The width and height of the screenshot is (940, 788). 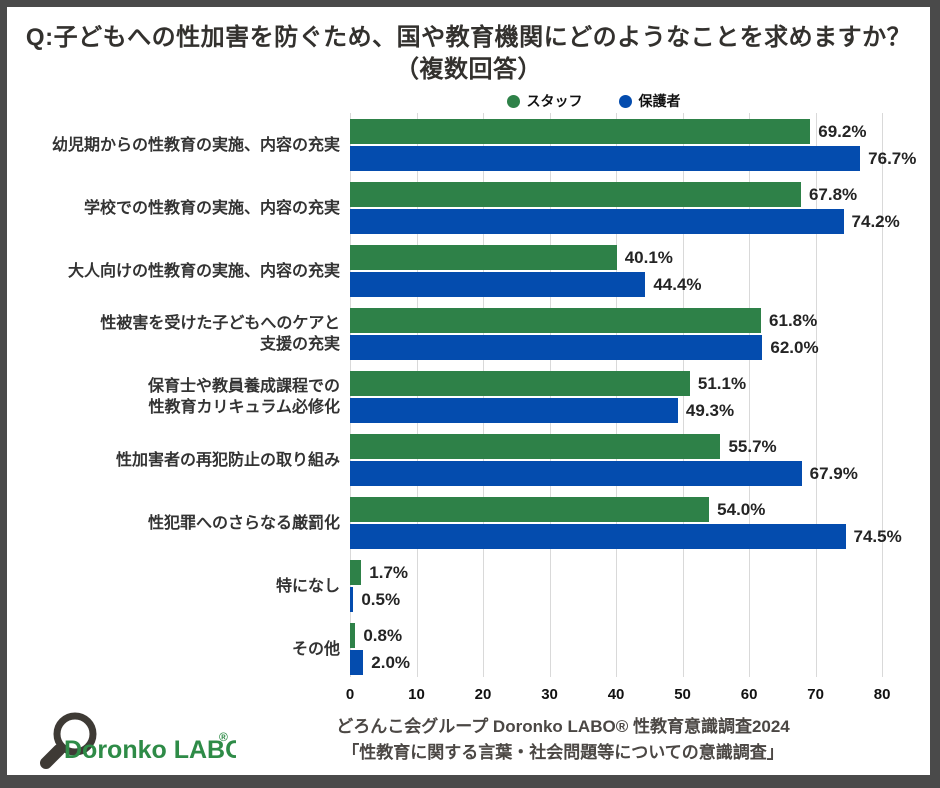 What do you see at coordinates (544, 101) in the screenshot?
I see `legend-item-スタッフ: スタッフ` at bounding box center [544, 101].